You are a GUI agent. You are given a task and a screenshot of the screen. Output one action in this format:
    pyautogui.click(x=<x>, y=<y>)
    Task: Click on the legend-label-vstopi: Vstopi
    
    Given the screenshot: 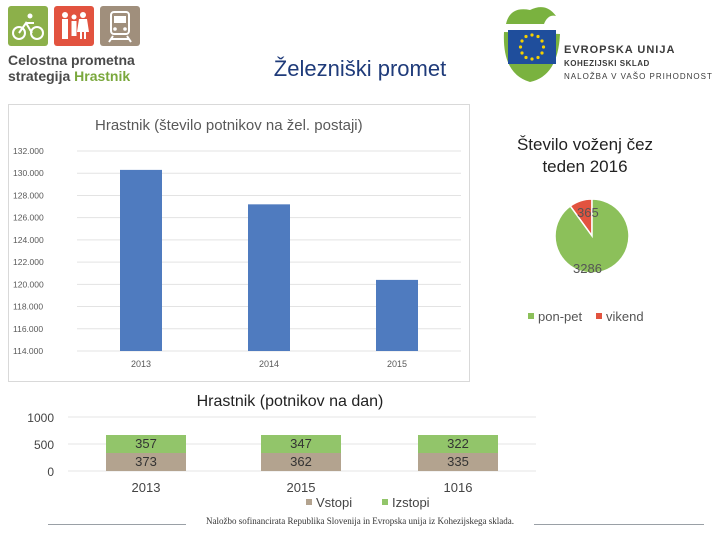 What is the action you would take?
    pyautogui.click(x=334, y=502)
    